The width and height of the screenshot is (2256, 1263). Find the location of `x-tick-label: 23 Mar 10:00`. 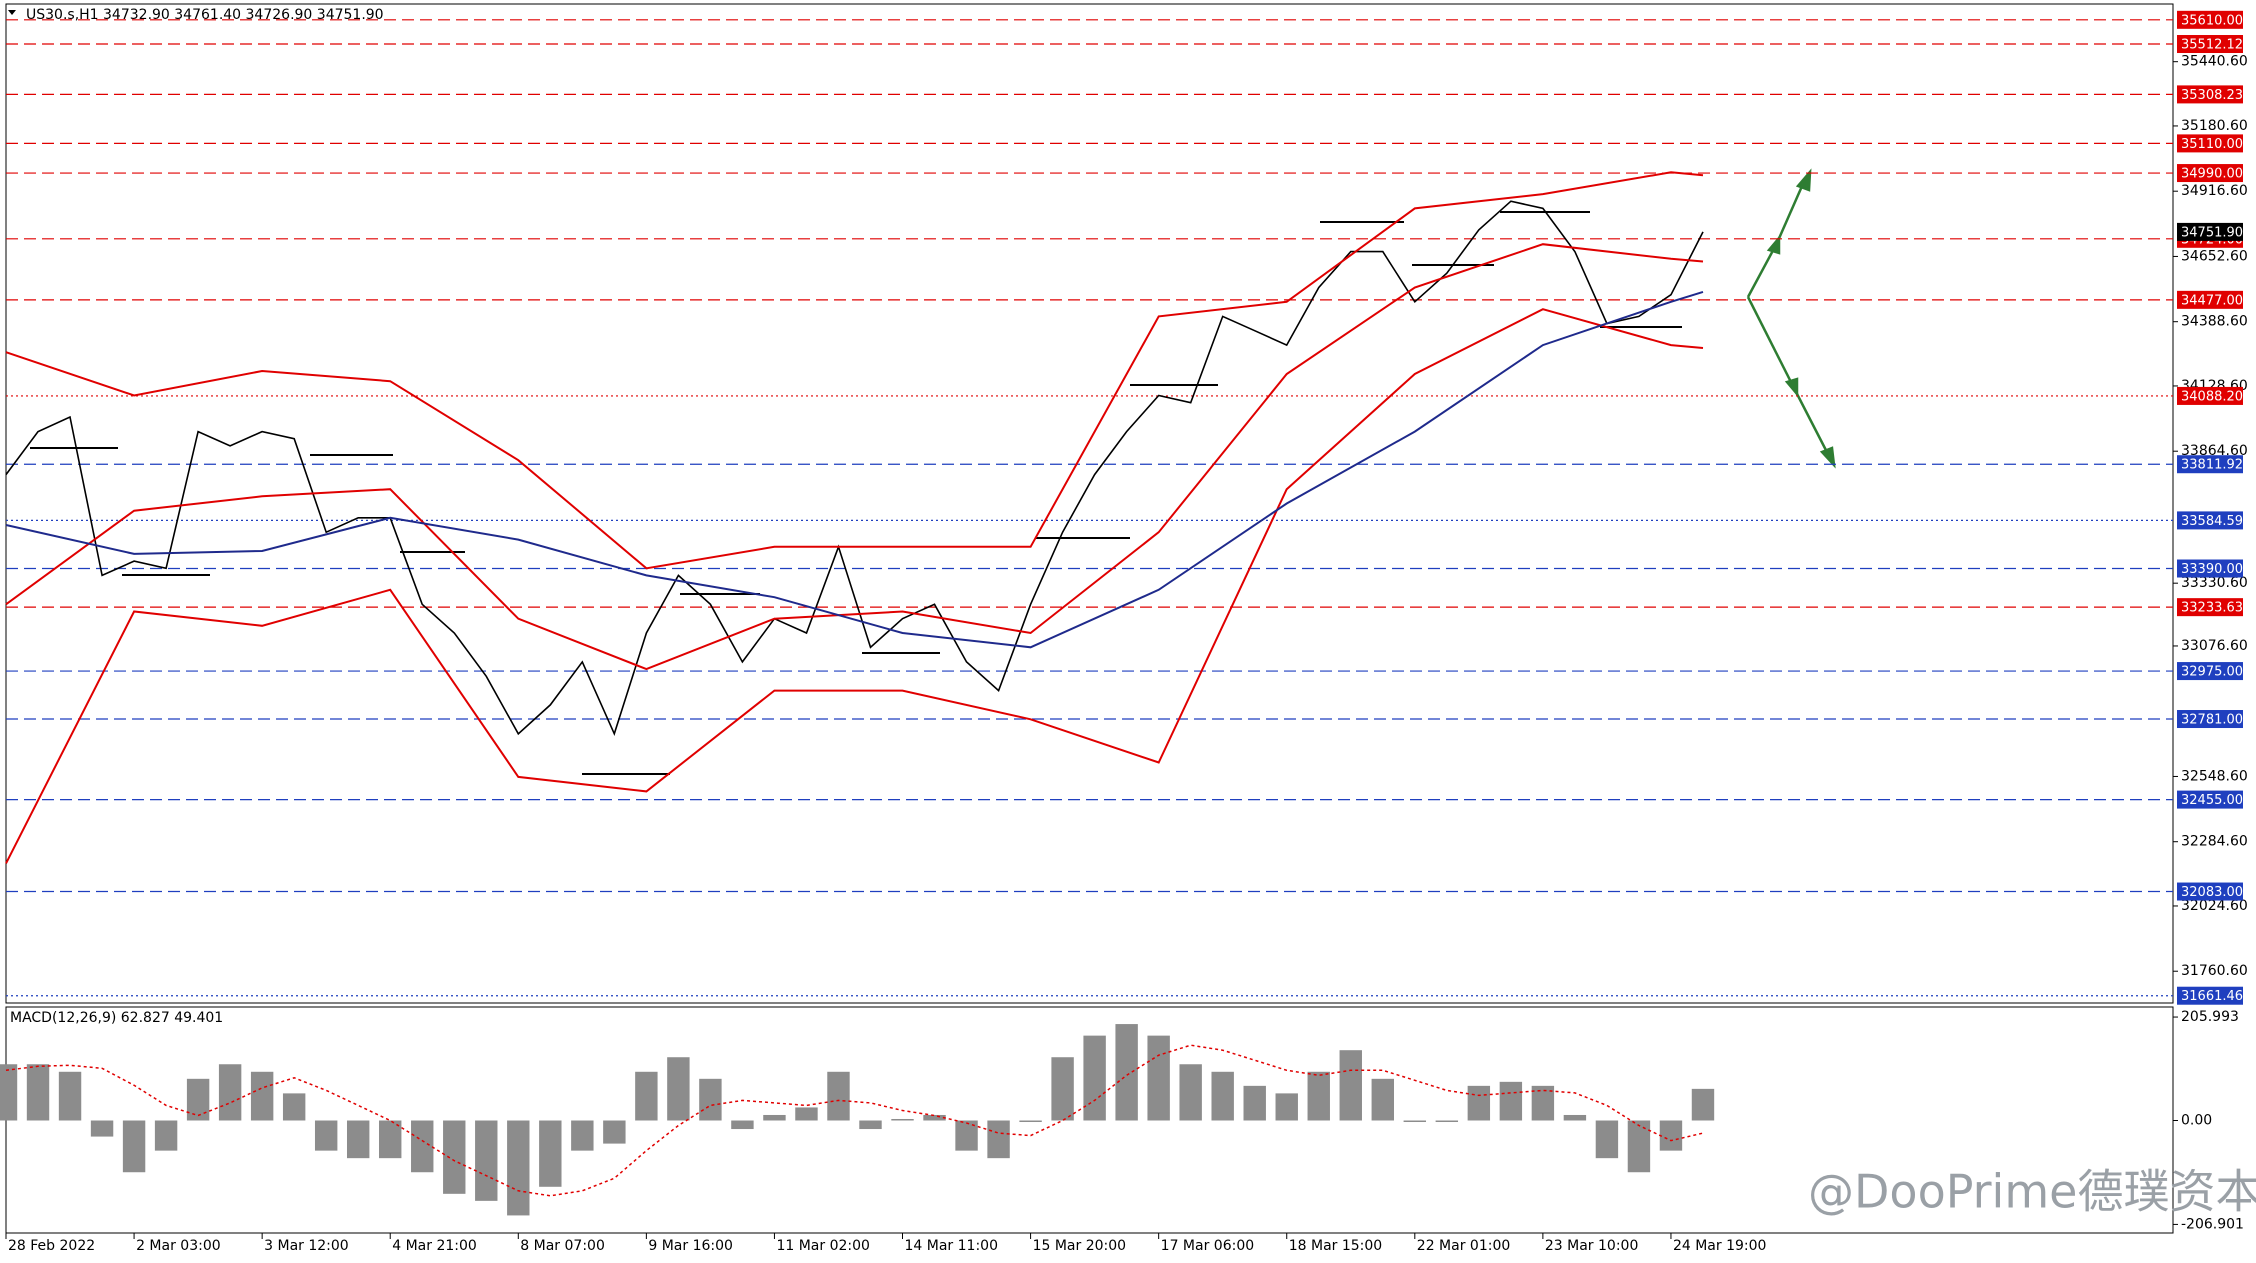

x-tick-label: 23 Mar 10:00 is located at coordinates (1591, 1246).